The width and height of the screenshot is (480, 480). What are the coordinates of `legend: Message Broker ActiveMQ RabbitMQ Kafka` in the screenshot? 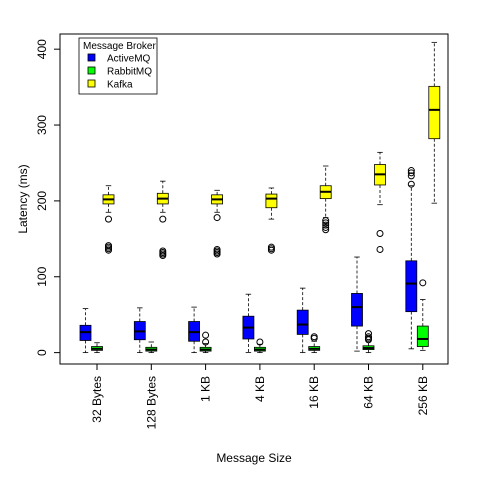 It's located at (118, 66).